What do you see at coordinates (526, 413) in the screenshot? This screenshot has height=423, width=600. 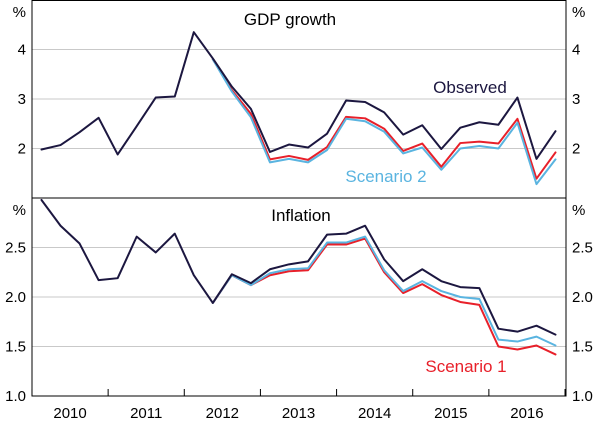 I see `x-tick-label: 2016` at bounding box center [526, 413].